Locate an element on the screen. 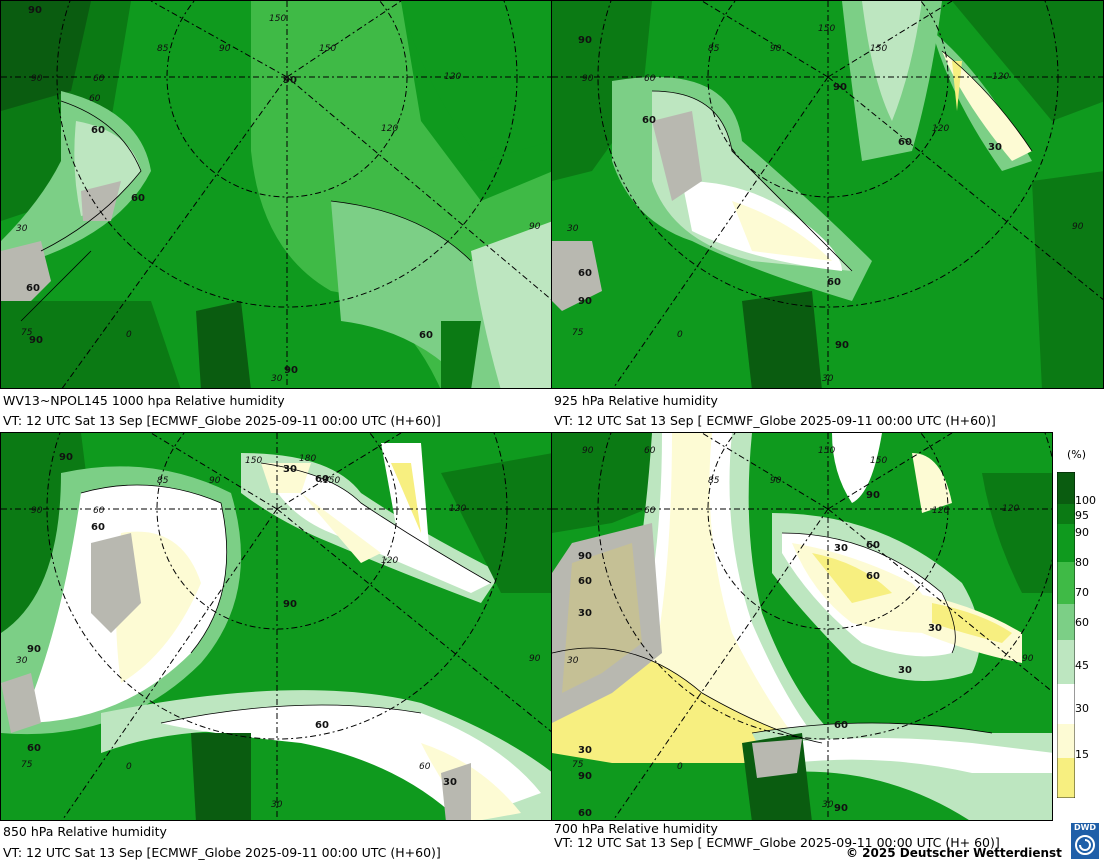  svg-text: 180 is located at coordinates (307, 459).